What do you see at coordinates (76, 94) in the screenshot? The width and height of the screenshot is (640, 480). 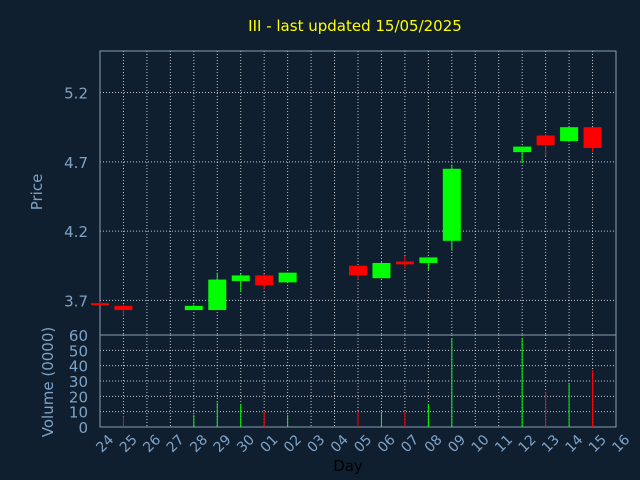 I see `price-tick-label: 5.2` at bounding box center [76, 94].